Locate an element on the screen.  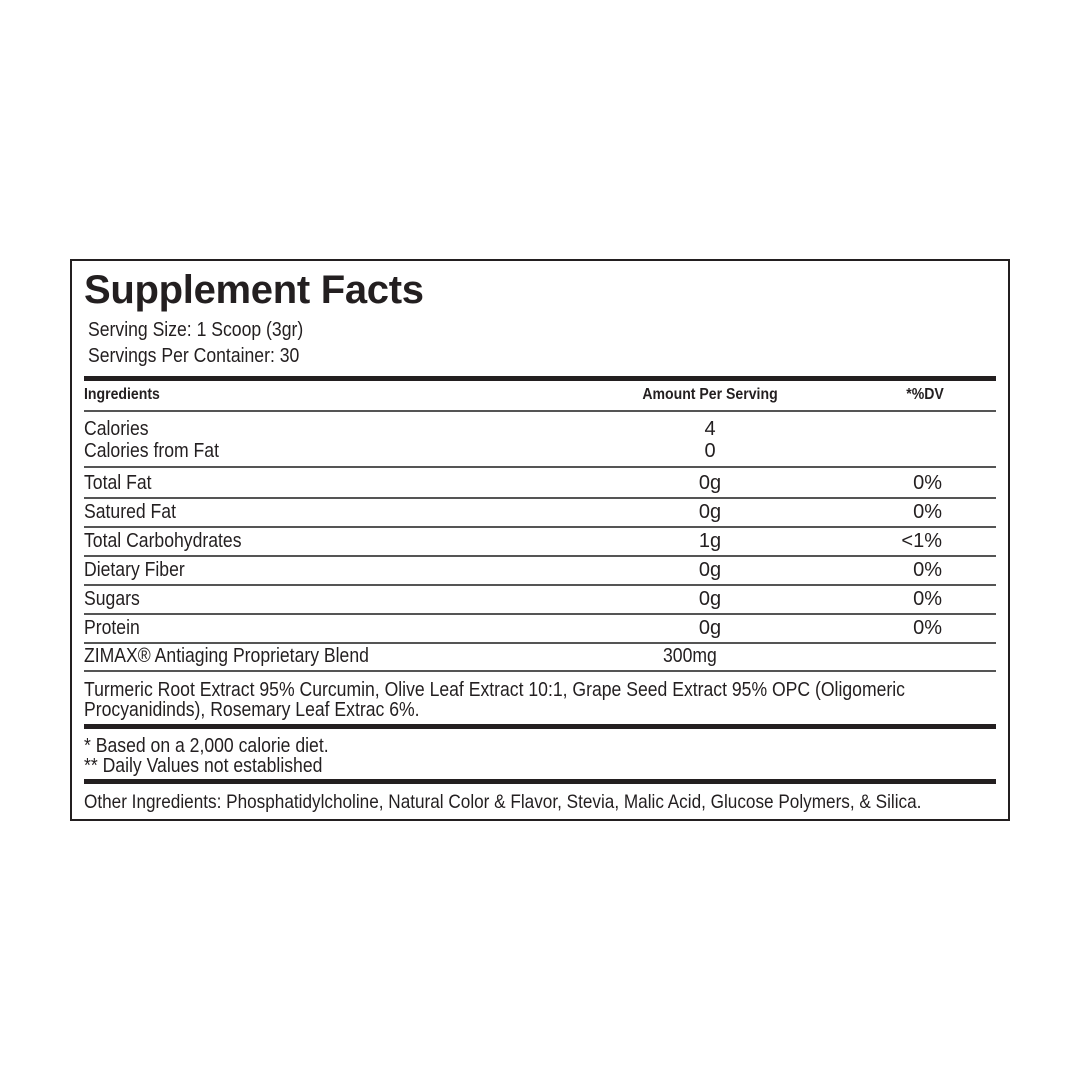
nutrient-label: Total Carbohydrates is located at coordinates (163, 541).